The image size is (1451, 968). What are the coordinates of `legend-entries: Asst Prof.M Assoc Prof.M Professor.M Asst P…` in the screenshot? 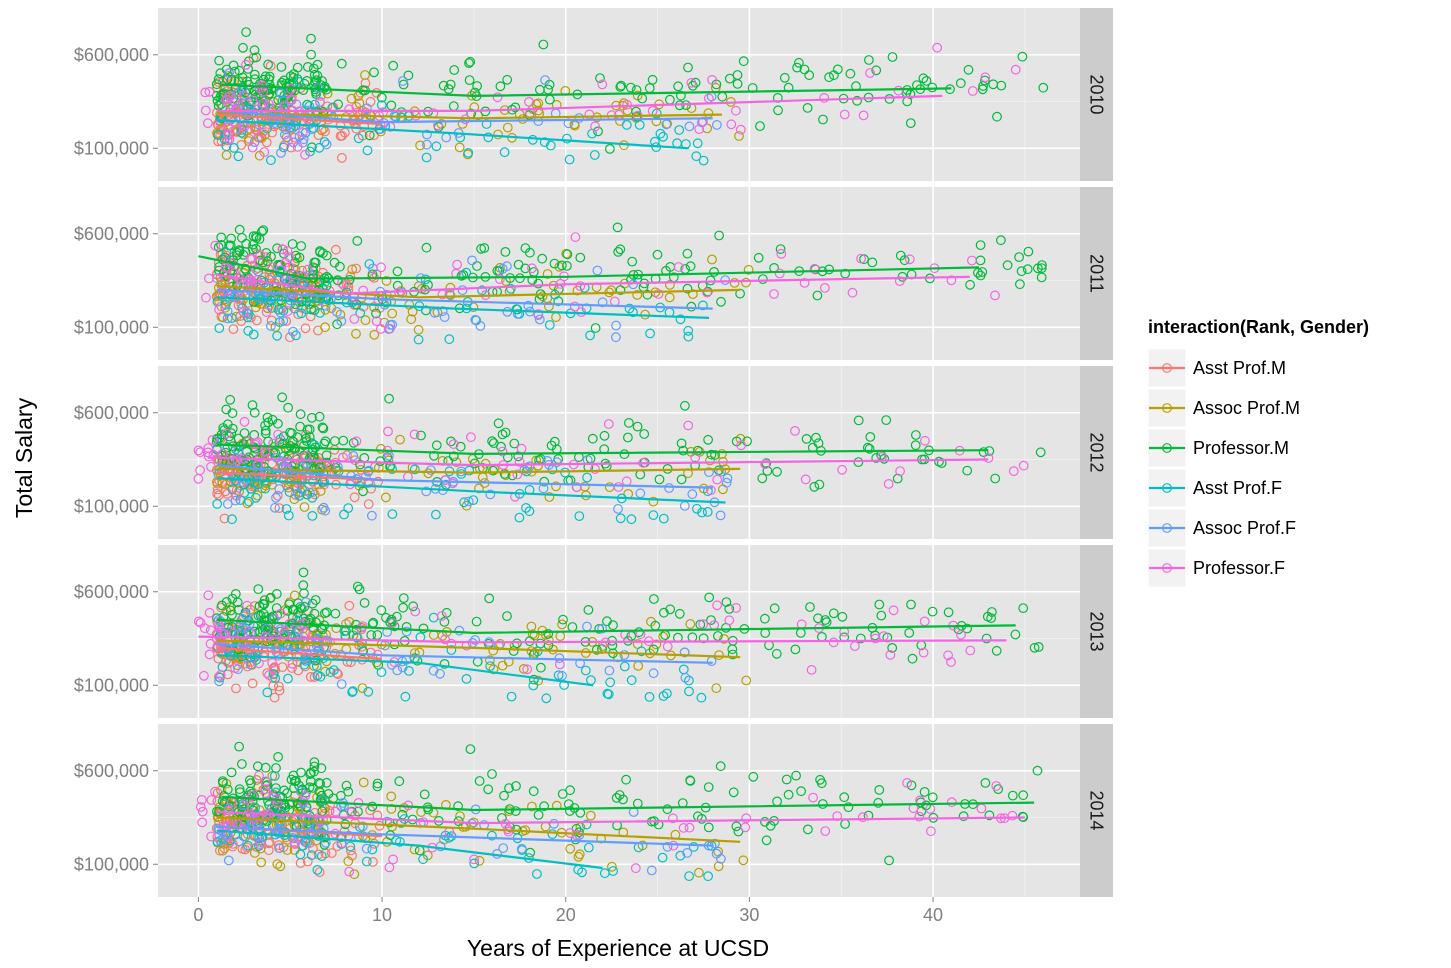 It's located at (1223, 468).